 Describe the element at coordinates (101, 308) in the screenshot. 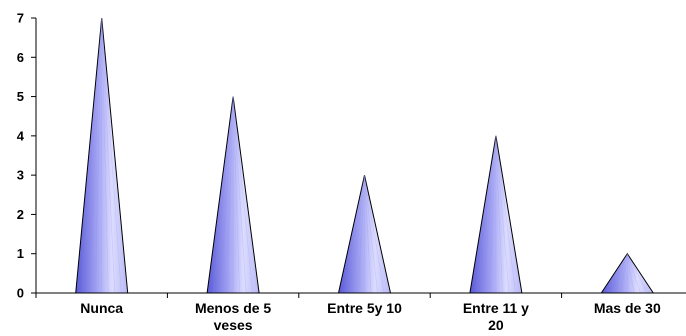

I see `x-category-label: Nunca` at that location.